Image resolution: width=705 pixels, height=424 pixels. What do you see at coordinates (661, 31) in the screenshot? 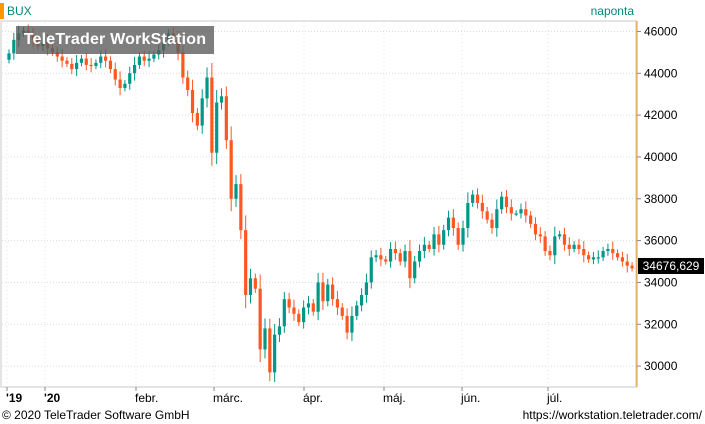
I see `y-tick-label: 46000` at bounding box center [661, 31].